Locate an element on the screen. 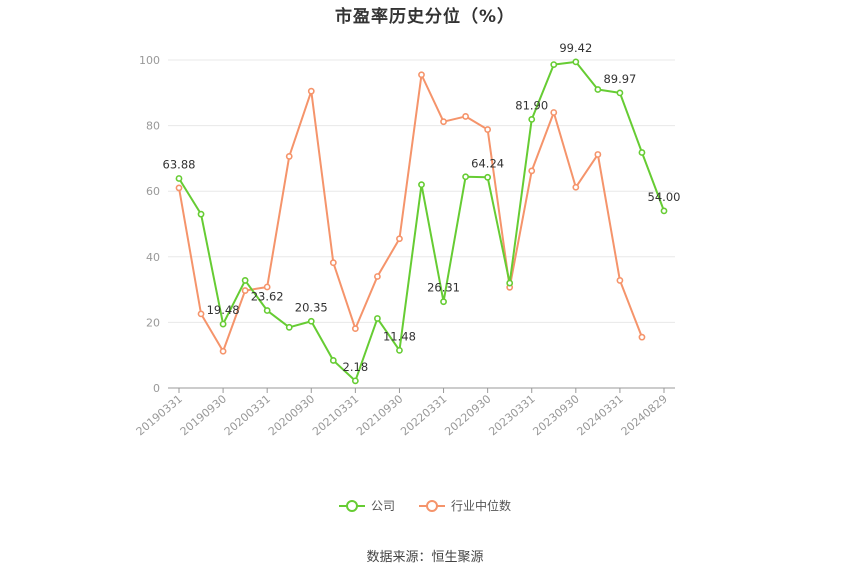 The height and width of the screenshot is (575, 850). y-tick-label: 0 is located at coordinates (156, 388).